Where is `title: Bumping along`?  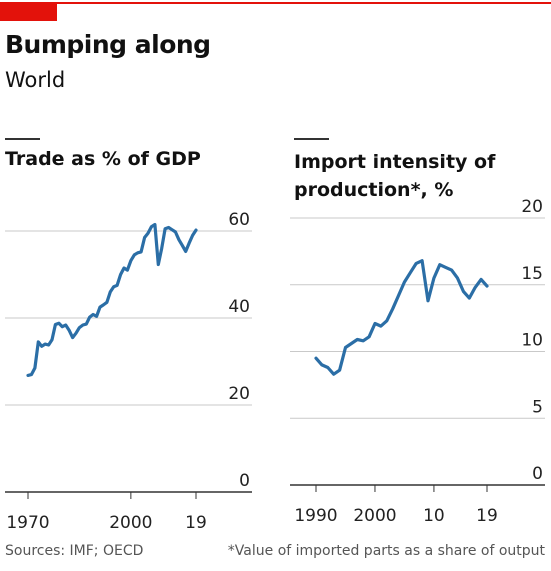
title: Bumping along is located at coordinates (108, 44).